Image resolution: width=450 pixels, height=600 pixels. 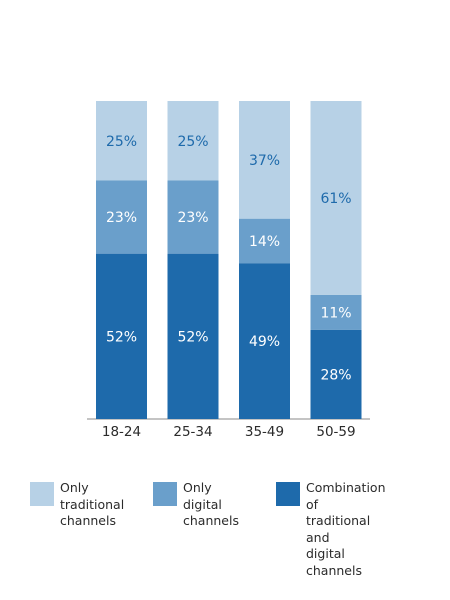 I want to click on data-label-25-34-2: 25%, so click(x=192, y=142).